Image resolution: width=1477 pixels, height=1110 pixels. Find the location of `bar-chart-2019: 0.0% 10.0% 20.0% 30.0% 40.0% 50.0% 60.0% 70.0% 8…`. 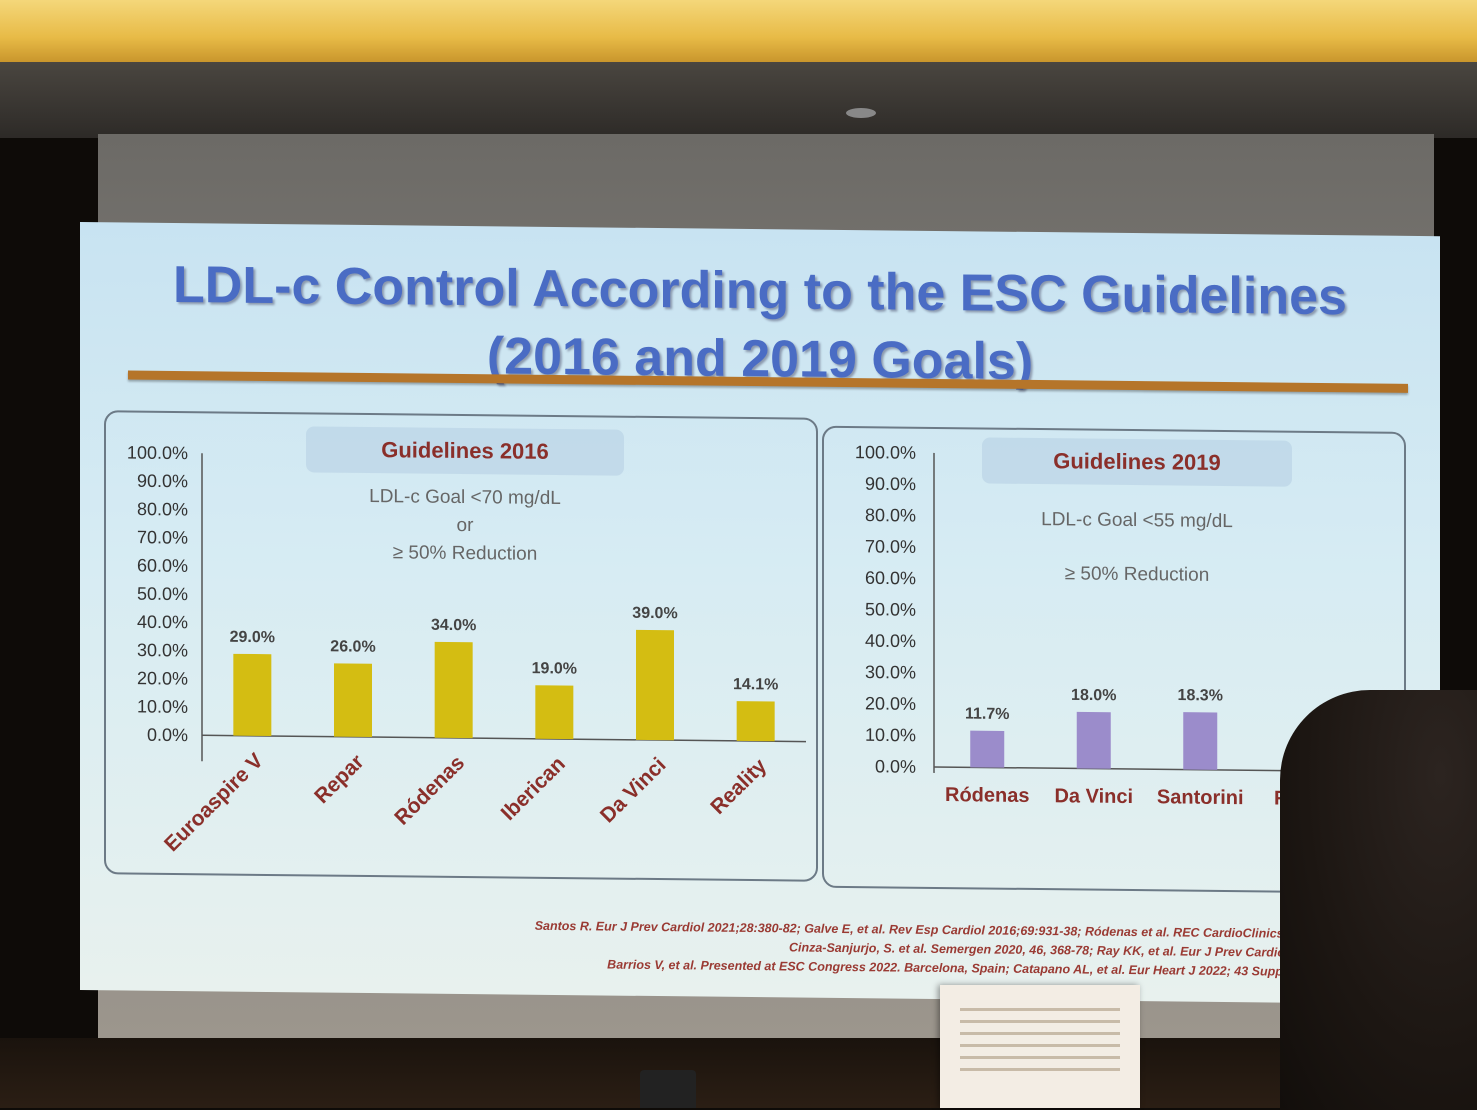

bar-chart-2019: 0.0% 10.0% 20.0% 30.0% 40.0% 50.0% 60.0% 70.0% 8… is located at coordinates (1107, 626).